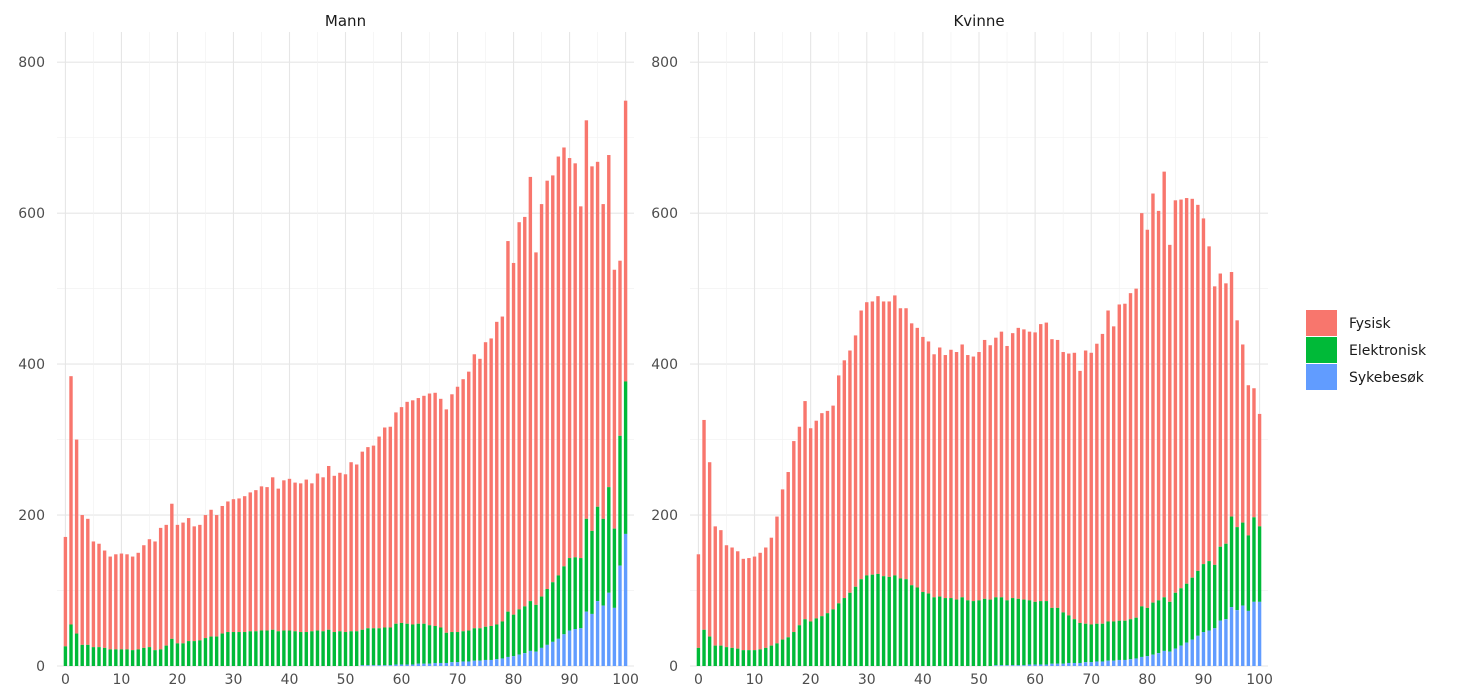 Image resolution: width=1472 pixels, height=695 pixels. I want to click on y-tick-label: 200, so click(31, 516).